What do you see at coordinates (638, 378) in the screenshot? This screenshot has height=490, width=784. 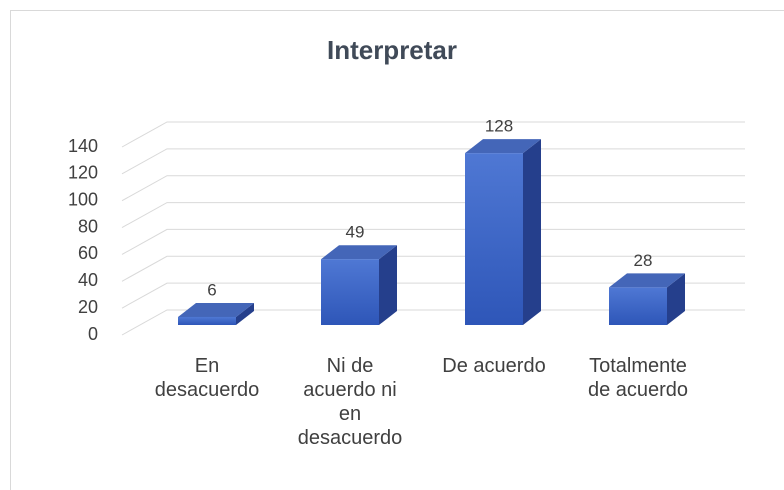 I see `x-tick-label: Totalmente de acuerdo` at bounding box center [638, 378].